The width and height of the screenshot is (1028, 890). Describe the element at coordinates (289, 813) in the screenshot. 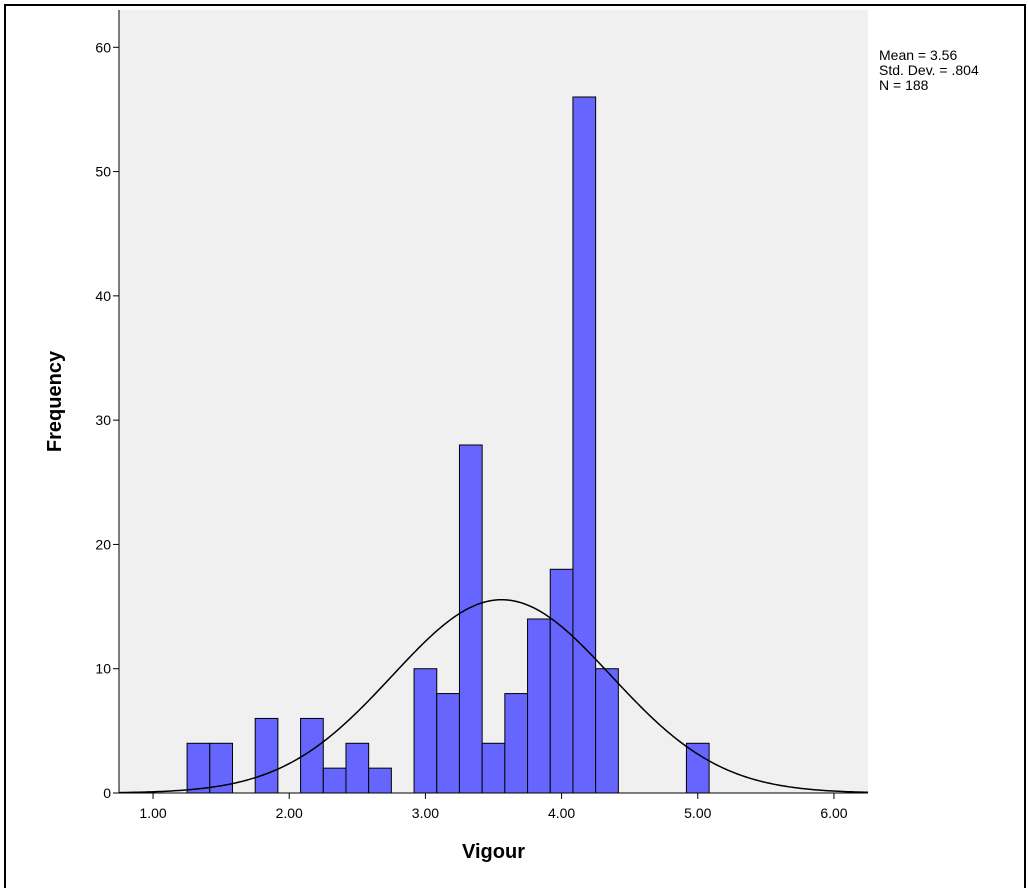

I see `x-tick-label: 2.00` at that location.